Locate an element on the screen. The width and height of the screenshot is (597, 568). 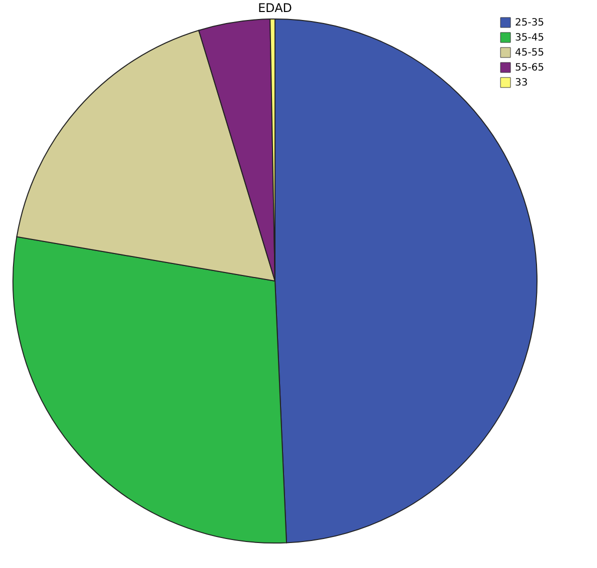
legend-label: 45-55 is located at coordinates (529, 53).